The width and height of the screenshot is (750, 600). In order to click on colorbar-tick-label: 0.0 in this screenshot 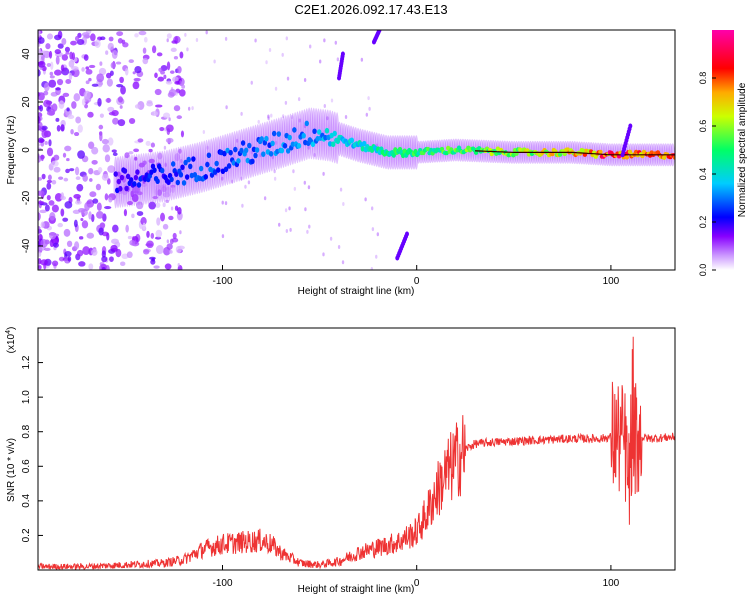, I will do `click(703, 270)`.